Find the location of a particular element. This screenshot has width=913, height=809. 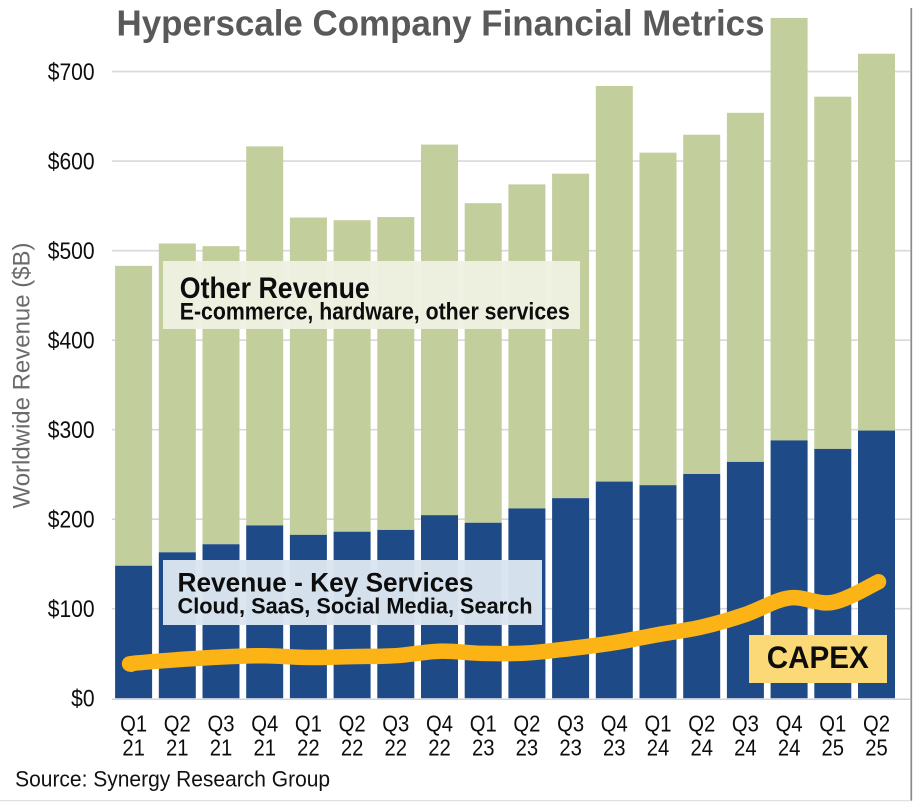

svg-text: Revenue - Key Services is located at coordinates (326, 583).